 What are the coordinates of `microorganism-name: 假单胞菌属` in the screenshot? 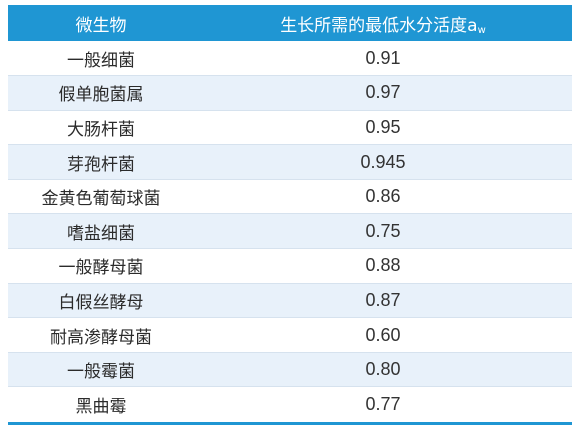 It's located at (101, 93).